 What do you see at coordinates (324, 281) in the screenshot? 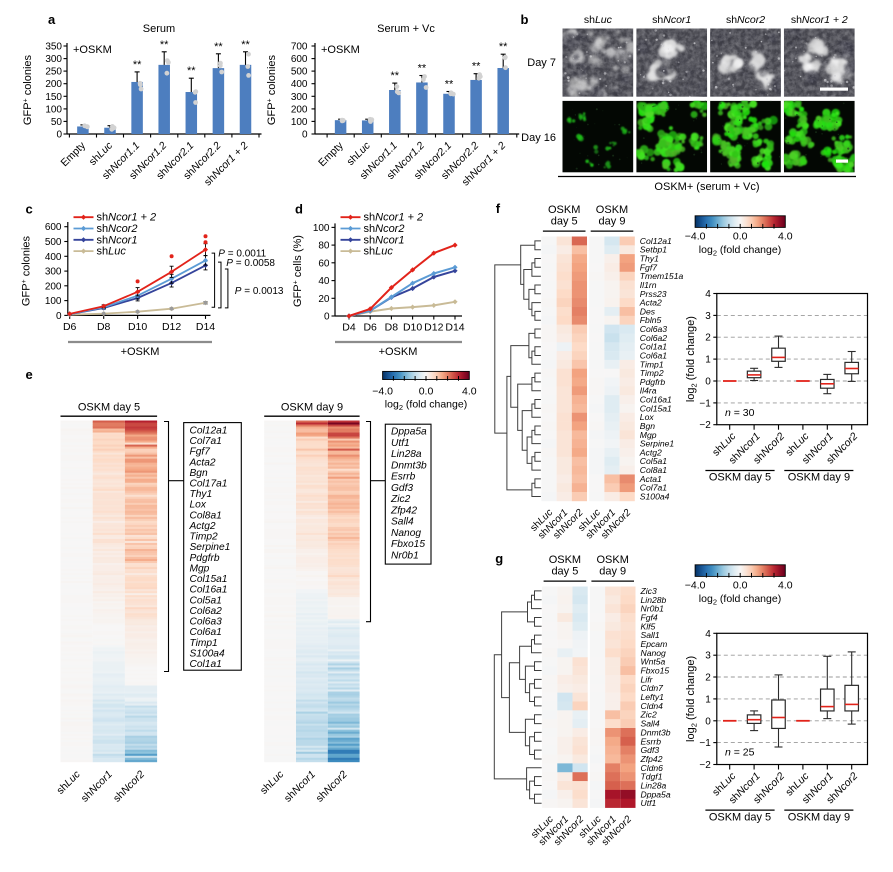
I see `svg-text: 40` at bounding box center [324, 281].